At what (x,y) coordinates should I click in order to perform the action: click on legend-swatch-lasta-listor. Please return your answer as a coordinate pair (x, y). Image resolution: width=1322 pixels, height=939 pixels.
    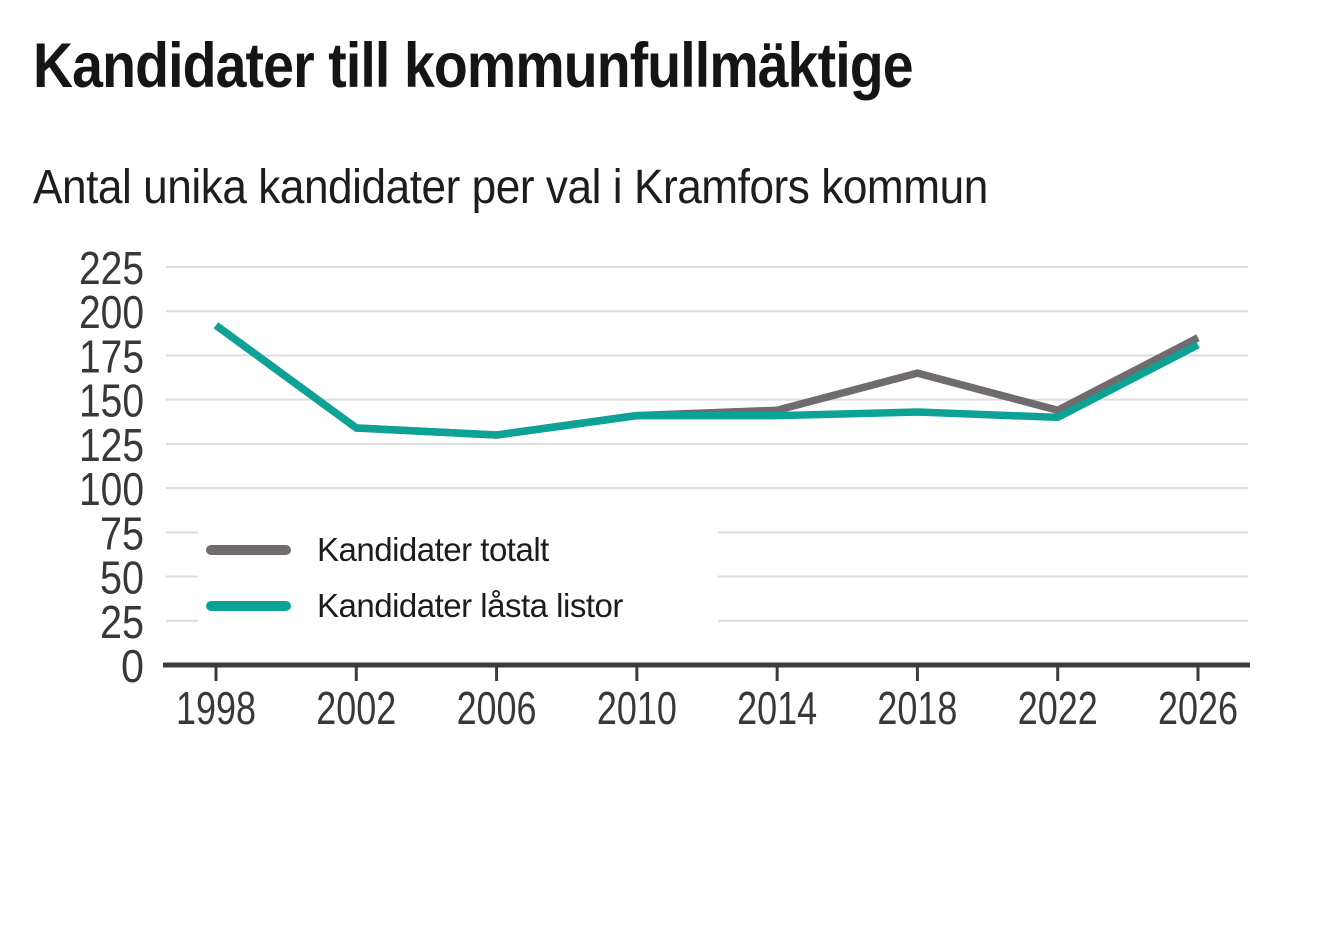
    Looking at the image, I should click on (248, 606).